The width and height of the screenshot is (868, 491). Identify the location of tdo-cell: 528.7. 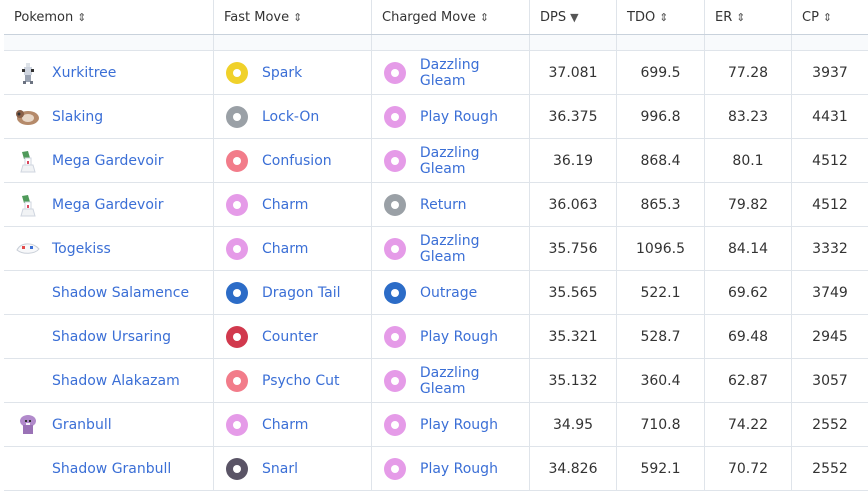
(661, 336).